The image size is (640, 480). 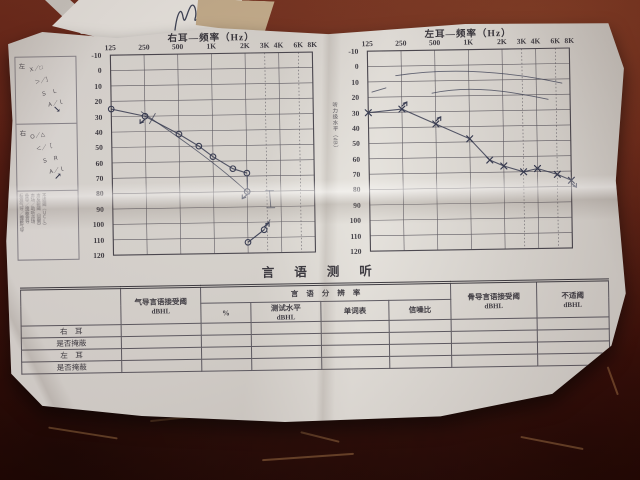 I want to click on db-tick-label: 0, so click(x=356, y=67).